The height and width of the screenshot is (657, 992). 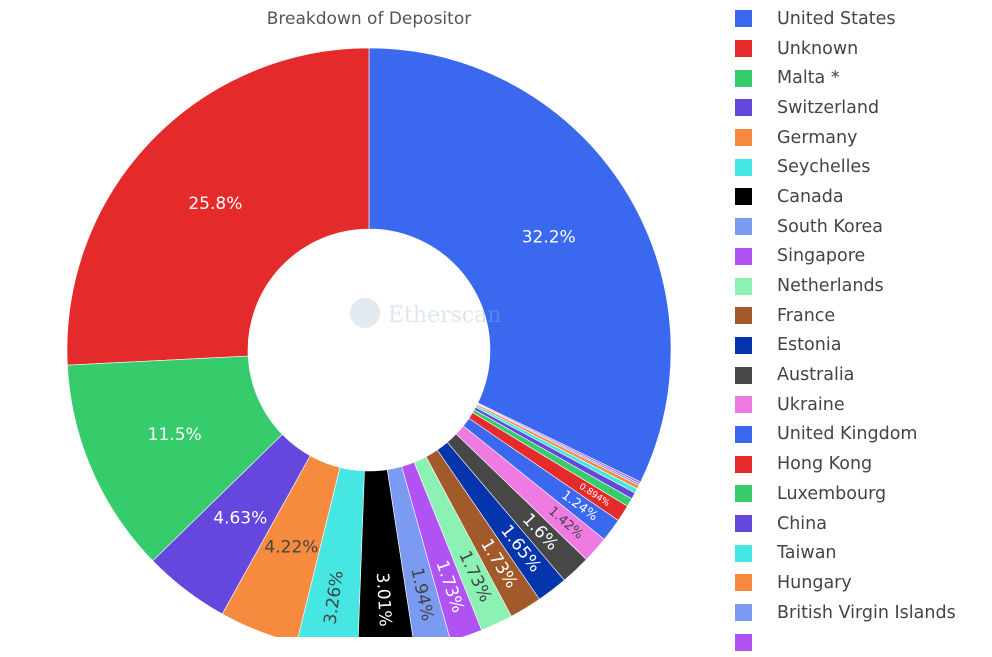 I want to click on watermark: Etherscan, so click(x=445, y=315).